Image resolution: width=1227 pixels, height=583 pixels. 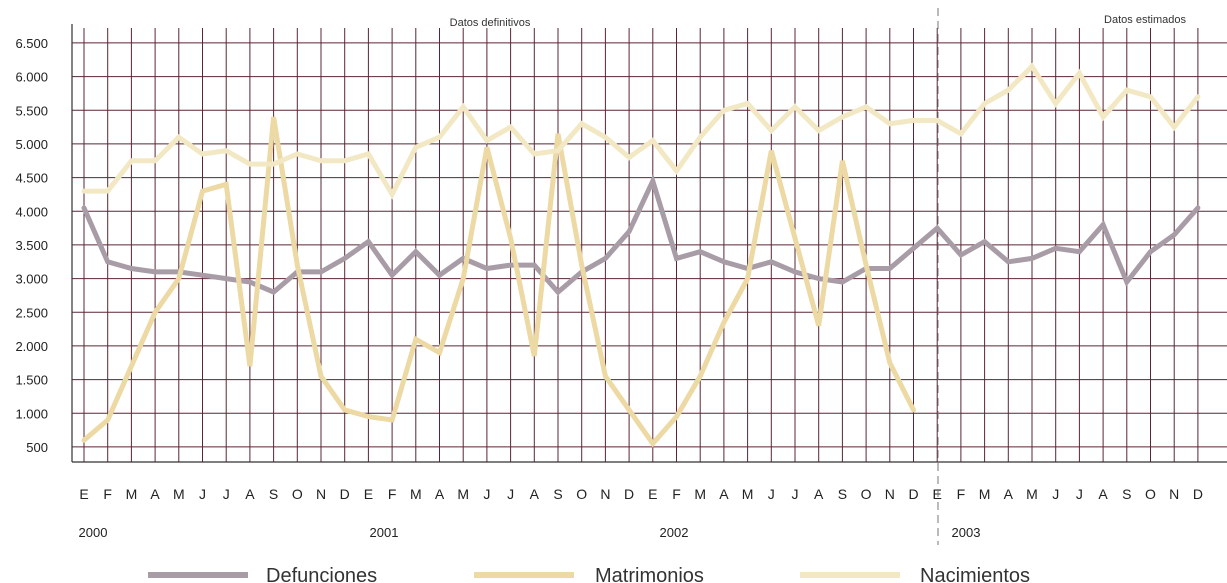 I want to click on annotation-datos-estimados: Datos estimados, so click(x=1145, y=20).